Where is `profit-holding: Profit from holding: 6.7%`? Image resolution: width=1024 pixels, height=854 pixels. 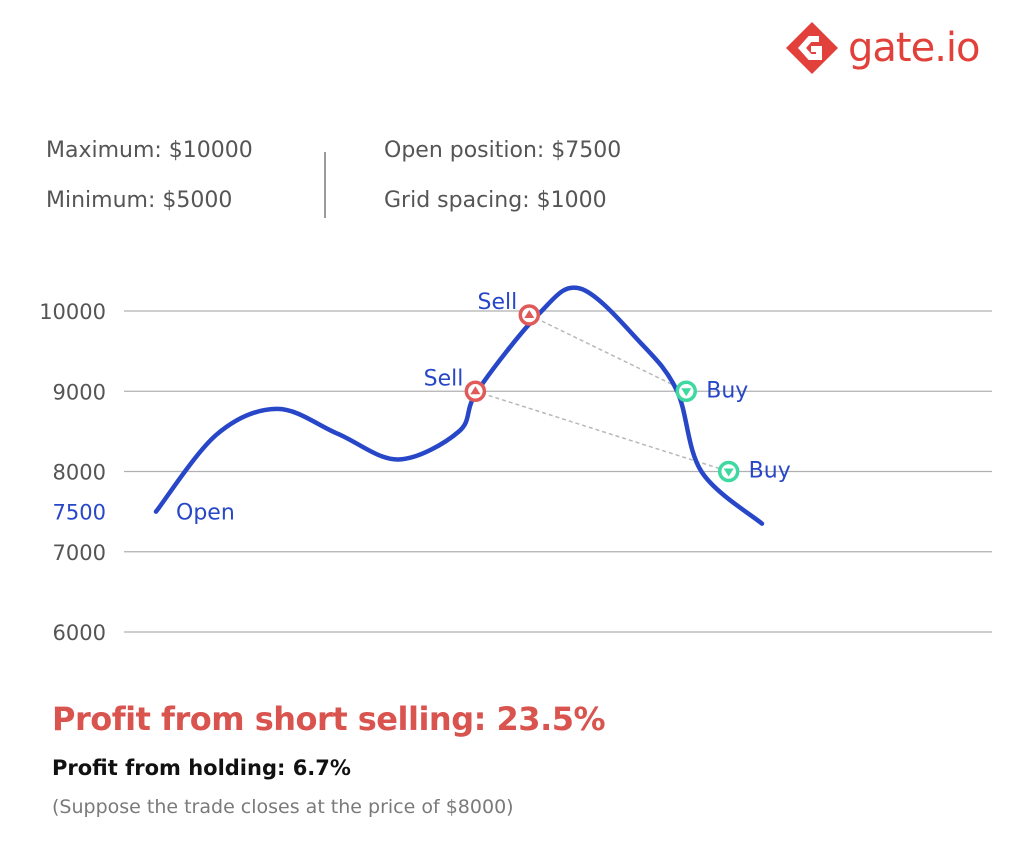 profit-holding: Profit from holding: 6.7% is located at coordinates (201, 768).